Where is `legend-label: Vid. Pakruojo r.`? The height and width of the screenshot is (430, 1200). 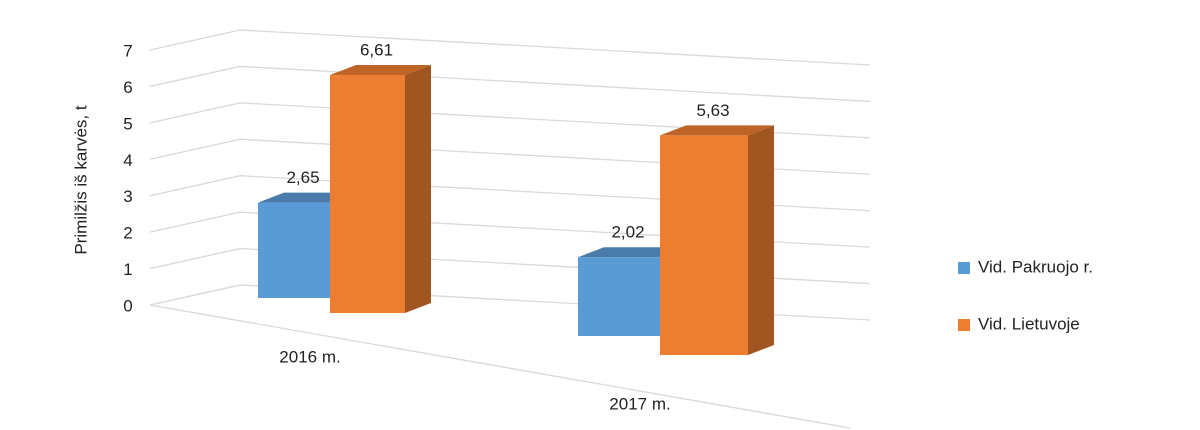
legend-label: Vid. Pakruojo r. is located at coordinates (1035, 266).